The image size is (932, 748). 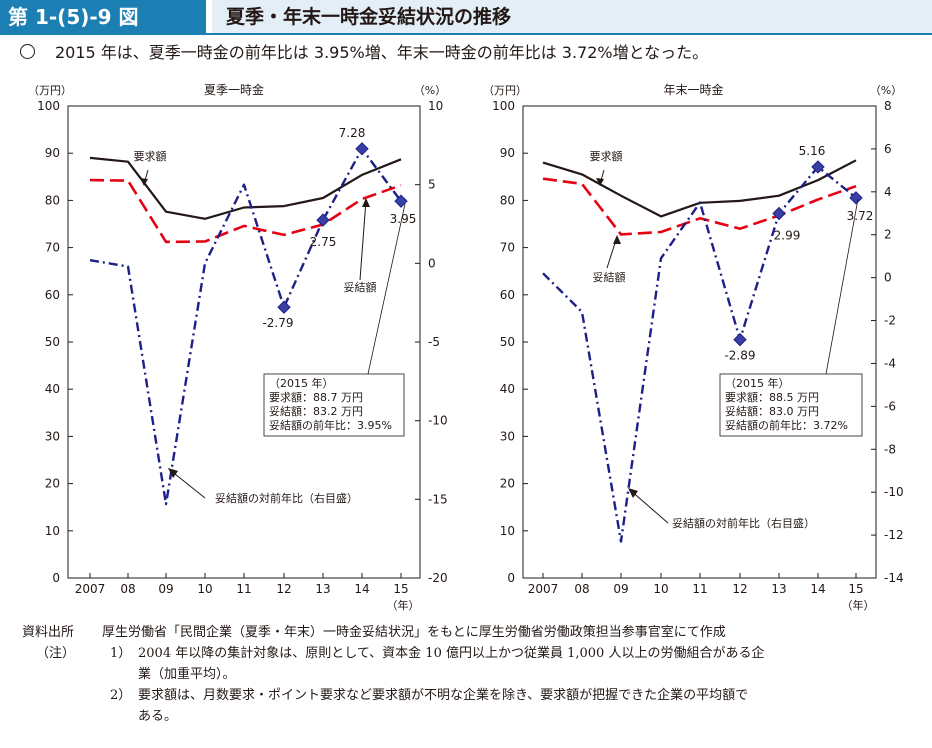 What do you see at coordinates (507, 248) in the screenshot?
I see `left-tick-label: 70` at bounding box center [507, 248].